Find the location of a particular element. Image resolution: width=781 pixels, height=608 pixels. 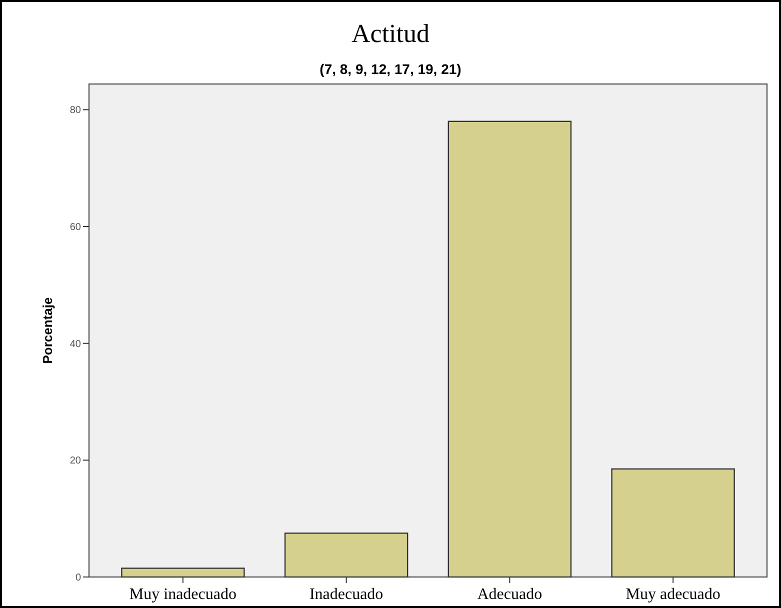

chart-title: Actitud is located at coordinates (391, 33).